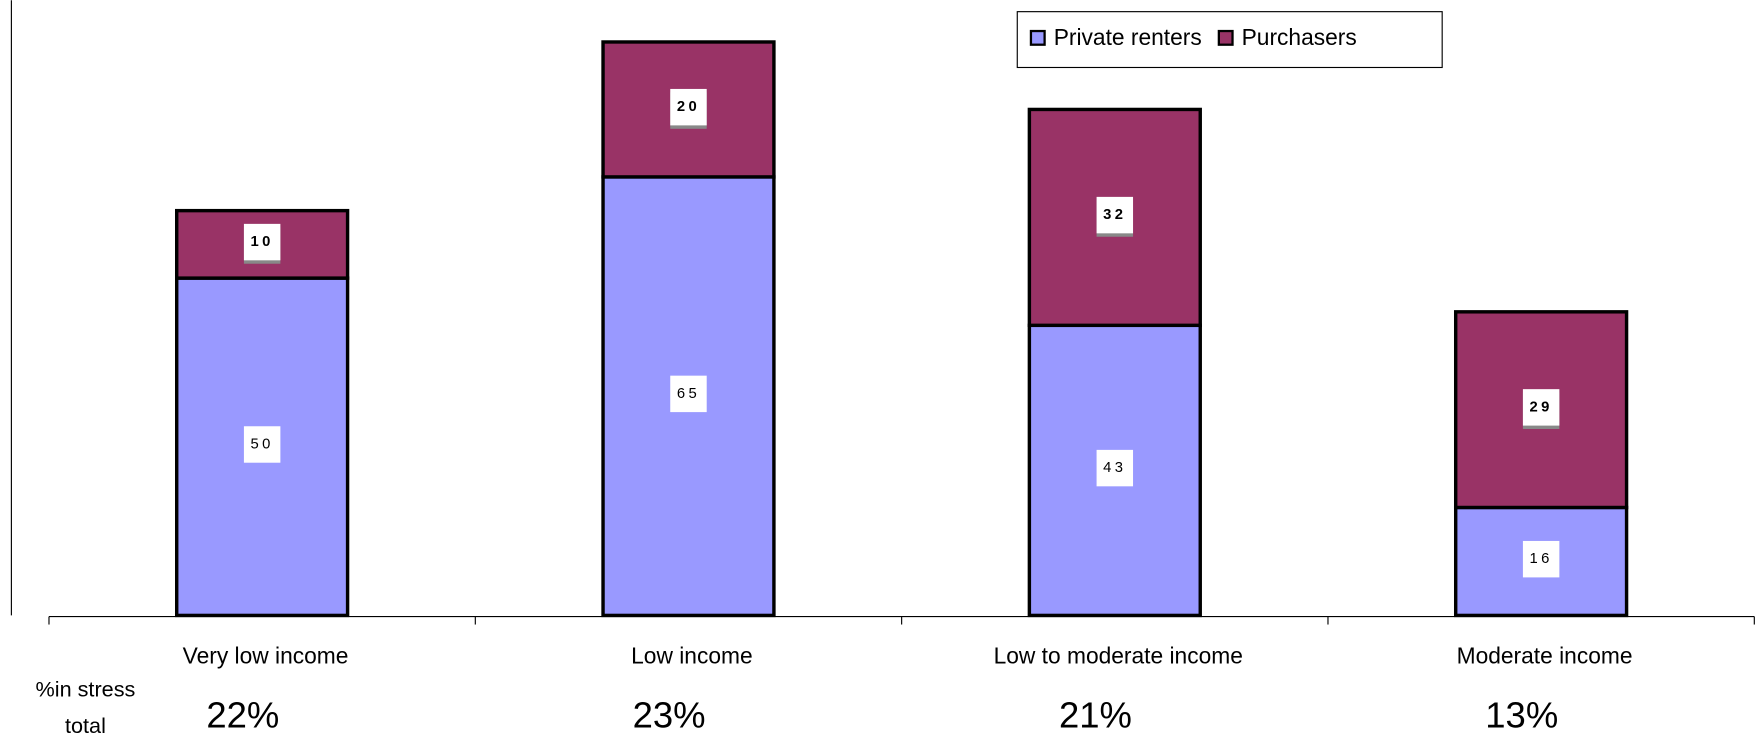 This screenshot has width=1760, height=741. Describe the element at coordinates (691, 656) in the screenshot. I see `x-tick-label: Low income` at that location.